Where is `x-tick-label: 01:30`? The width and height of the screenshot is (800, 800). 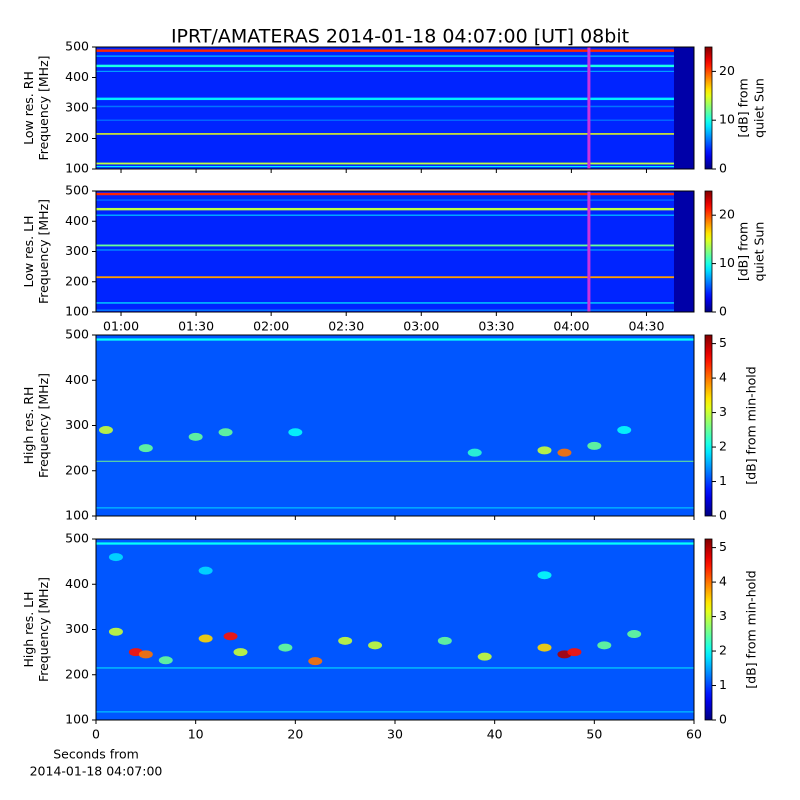
x-tick-label: 01:30 is located at coordinates (196, 326).